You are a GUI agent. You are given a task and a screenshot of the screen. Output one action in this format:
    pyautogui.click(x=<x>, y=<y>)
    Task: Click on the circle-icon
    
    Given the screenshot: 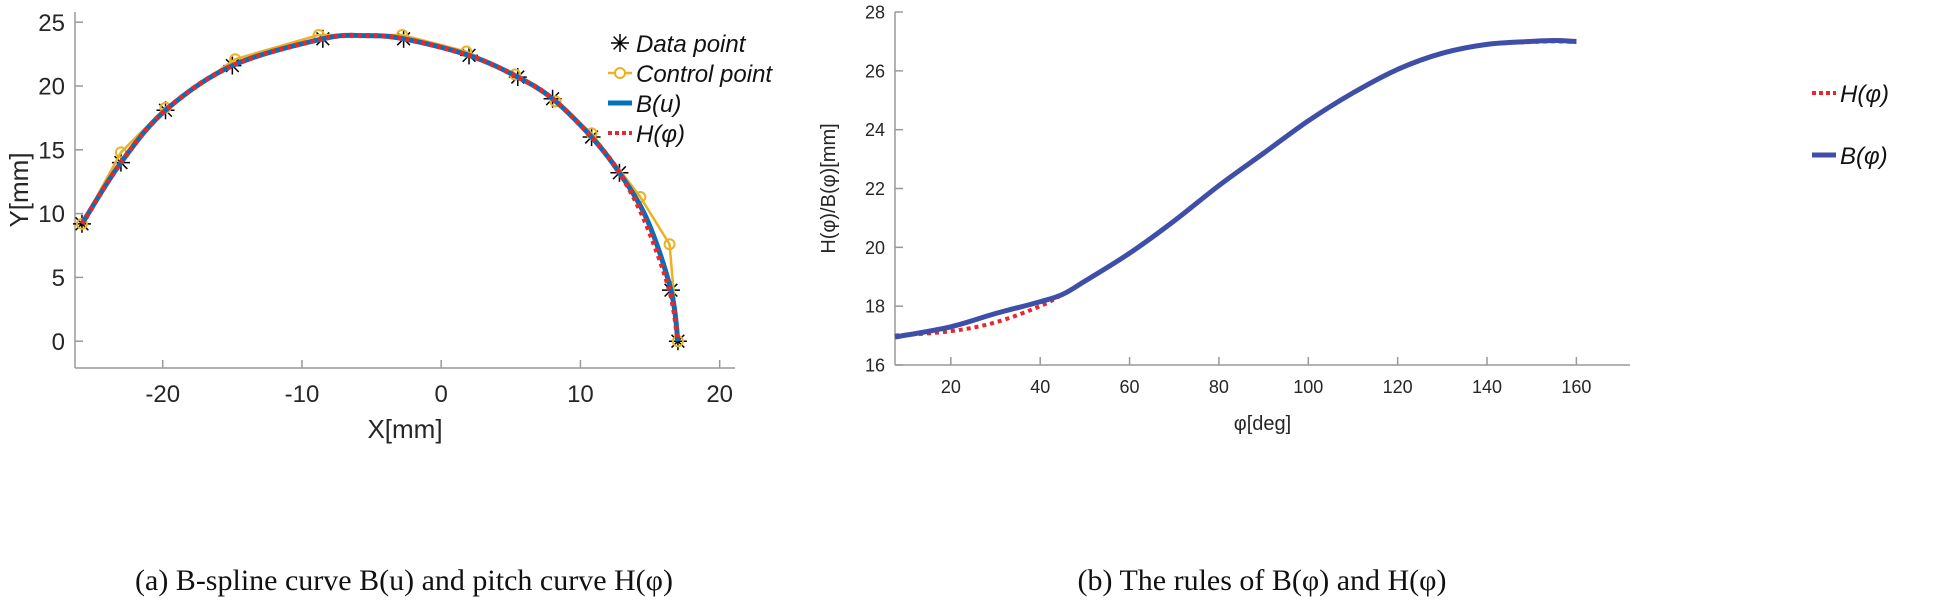 What is the action you would take?
    pyautogui.click(x=620, y=73)
    